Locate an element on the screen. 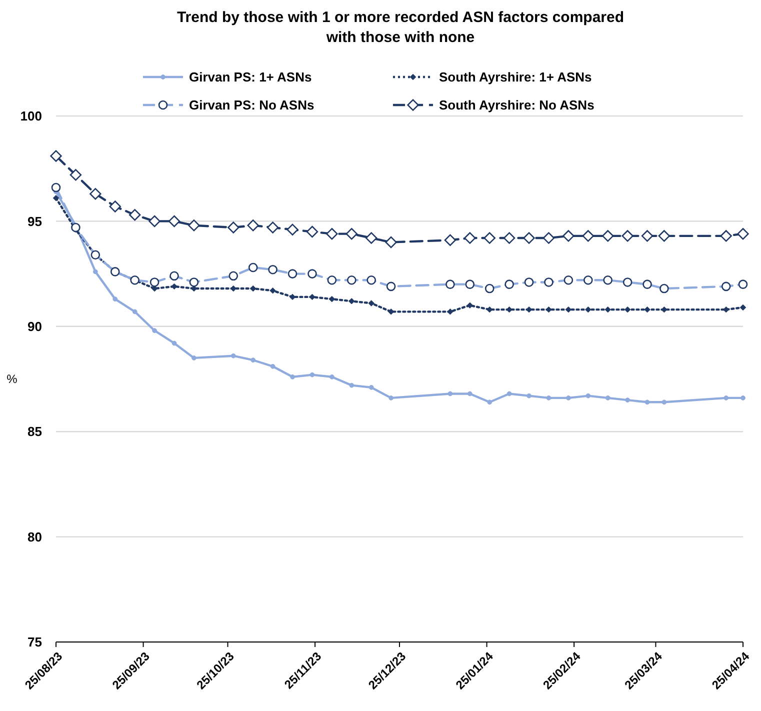 This screenshot has width=761, height=711. y-tick-label: 85 is located at coordinates (35, 432).